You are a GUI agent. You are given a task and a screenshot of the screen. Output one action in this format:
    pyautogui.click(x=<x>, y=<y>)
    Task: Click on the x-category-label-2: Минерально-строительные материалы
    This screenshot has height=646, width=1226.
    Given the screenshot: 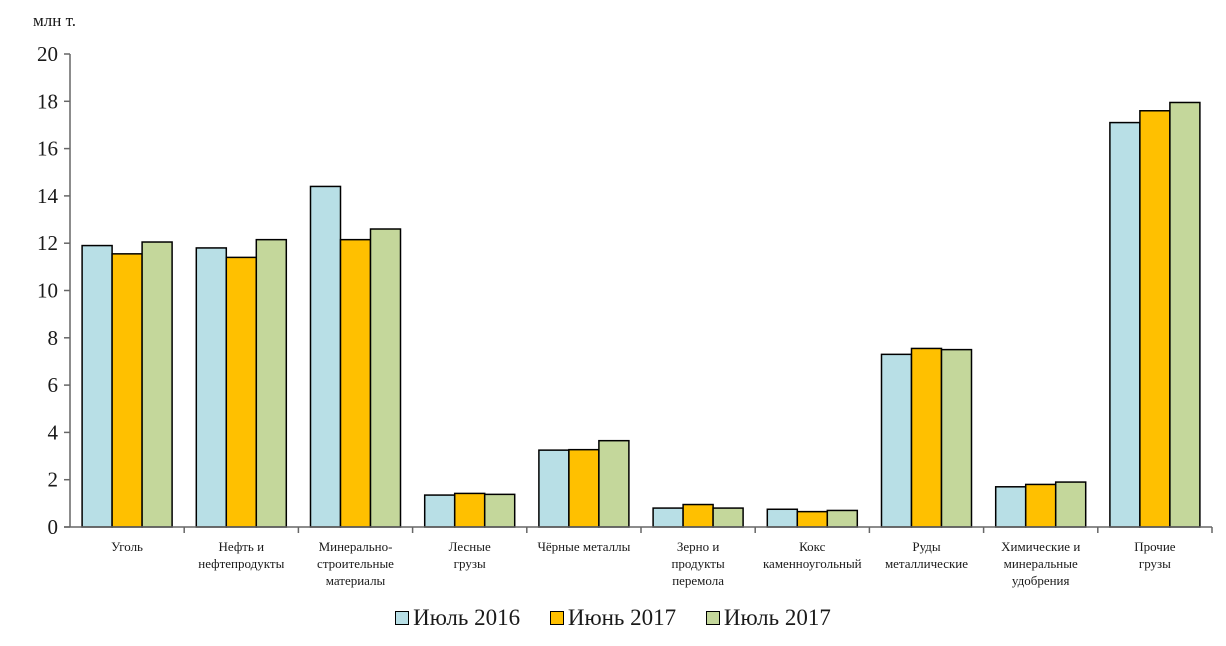 What is the action you would take?
    pyautogui.click(x=355, y=563)
    